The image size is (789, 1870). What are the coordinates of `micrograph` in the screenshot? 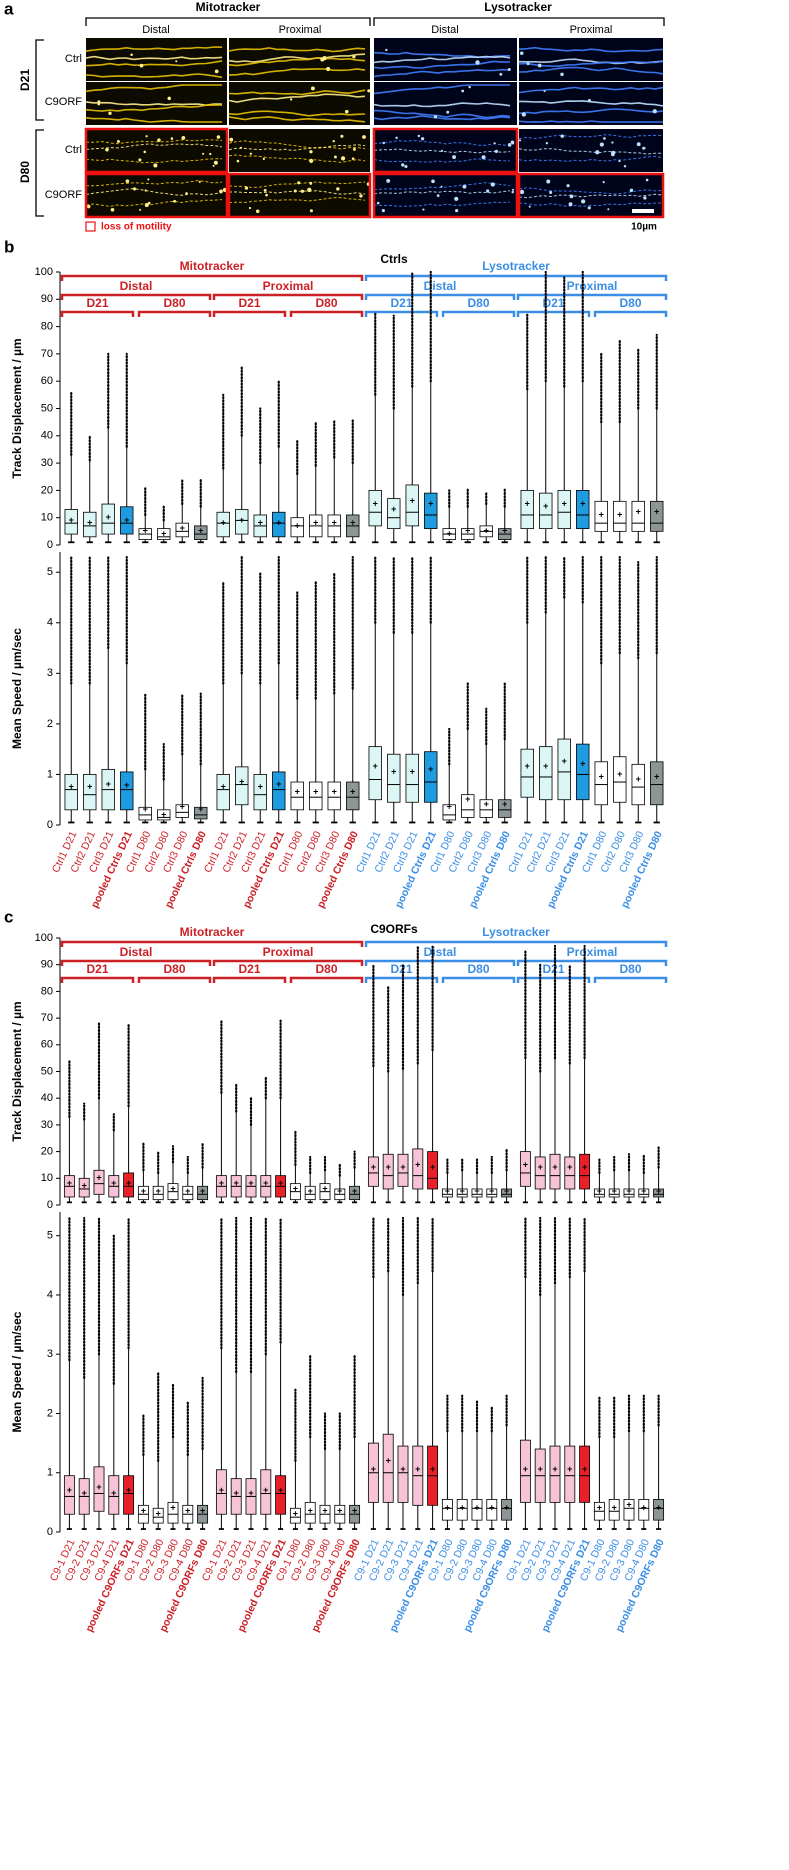 It's located at (299, 195).